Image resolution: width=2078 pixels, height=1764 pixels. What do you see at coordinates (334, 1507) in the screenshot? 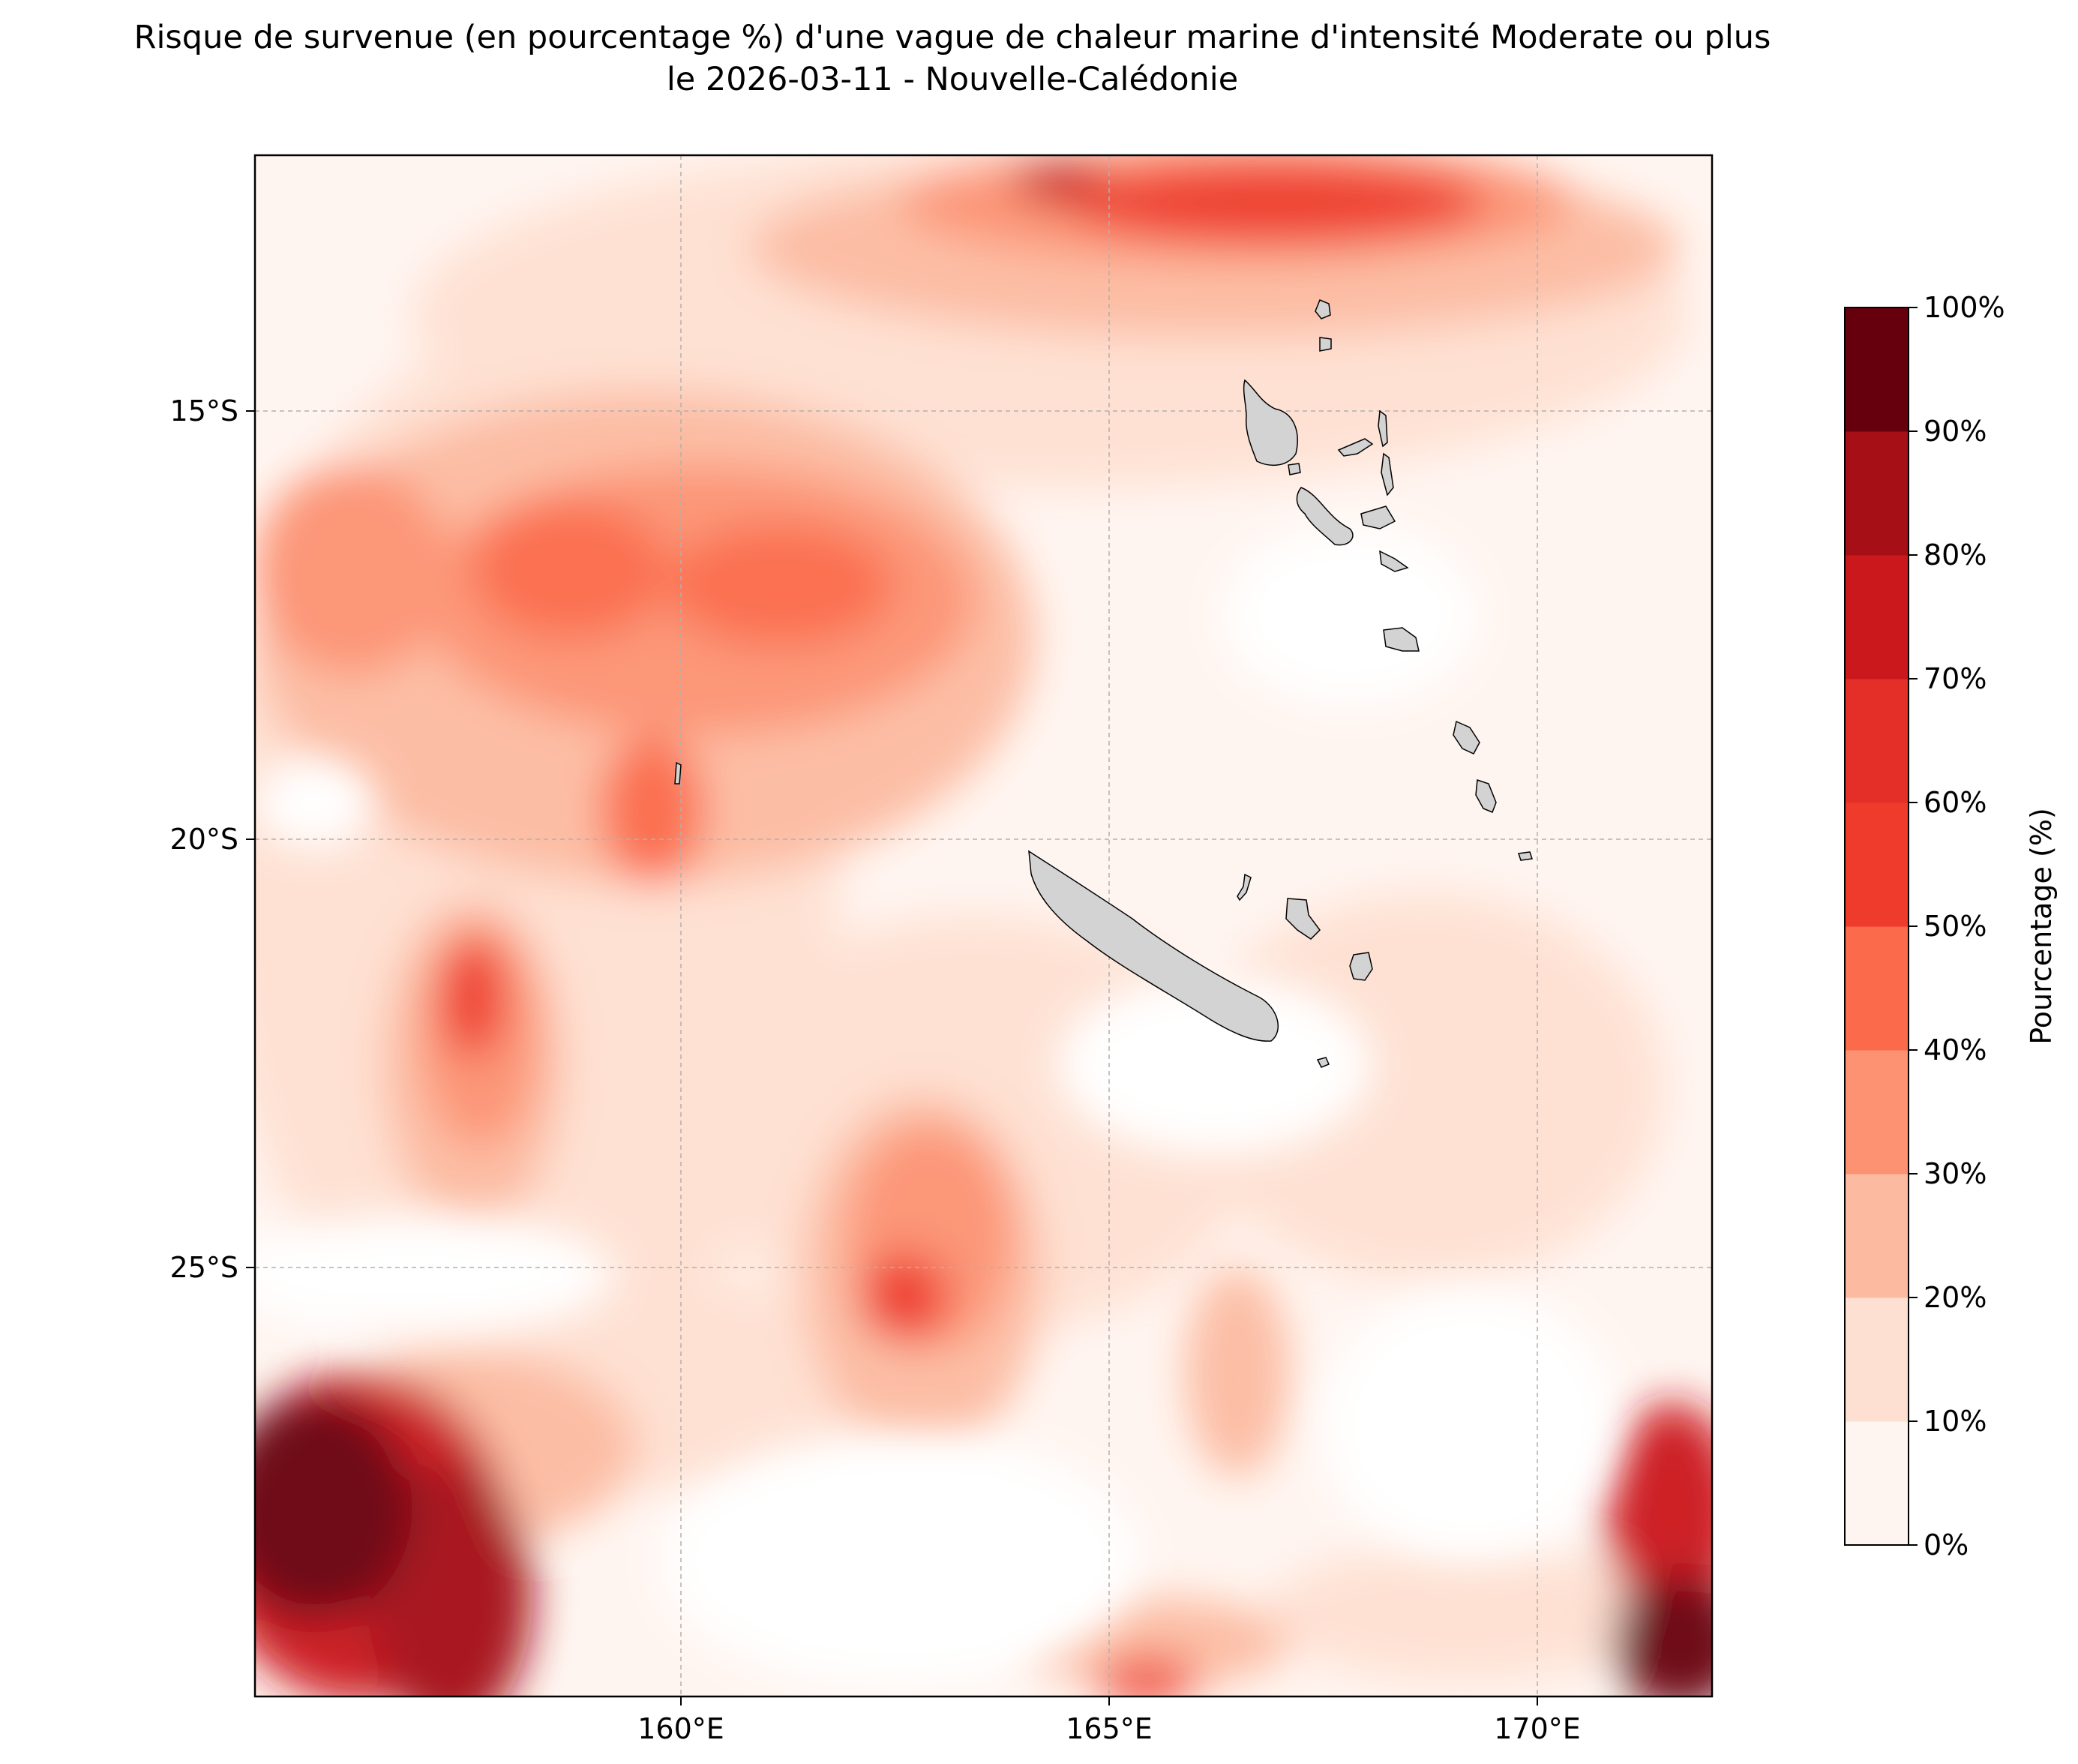
I see `risk-area-extreme-sw3` at bounding box center [334, 1507].